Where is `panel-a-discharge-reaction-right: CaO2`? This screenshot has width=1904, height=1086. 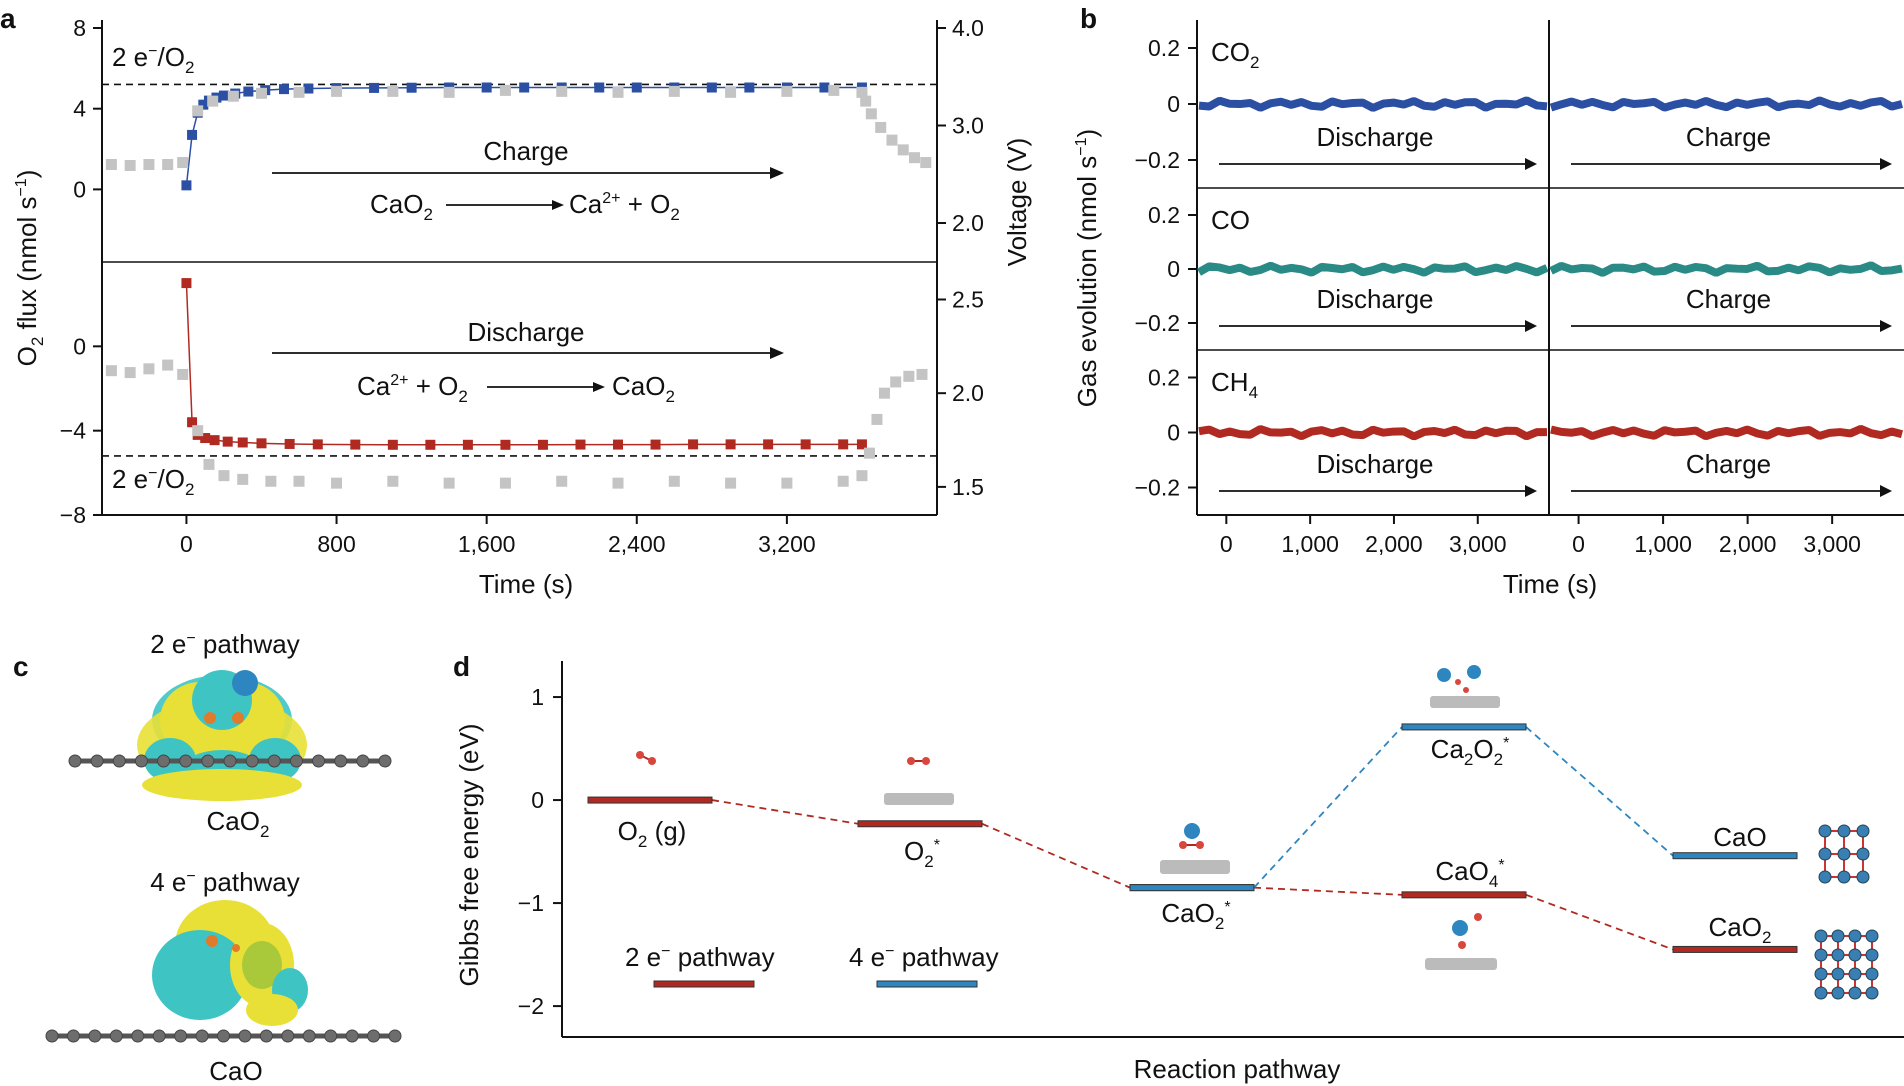 panel-a-discharge-reaction-right: CaO2 is located at coordinates (643, 388).